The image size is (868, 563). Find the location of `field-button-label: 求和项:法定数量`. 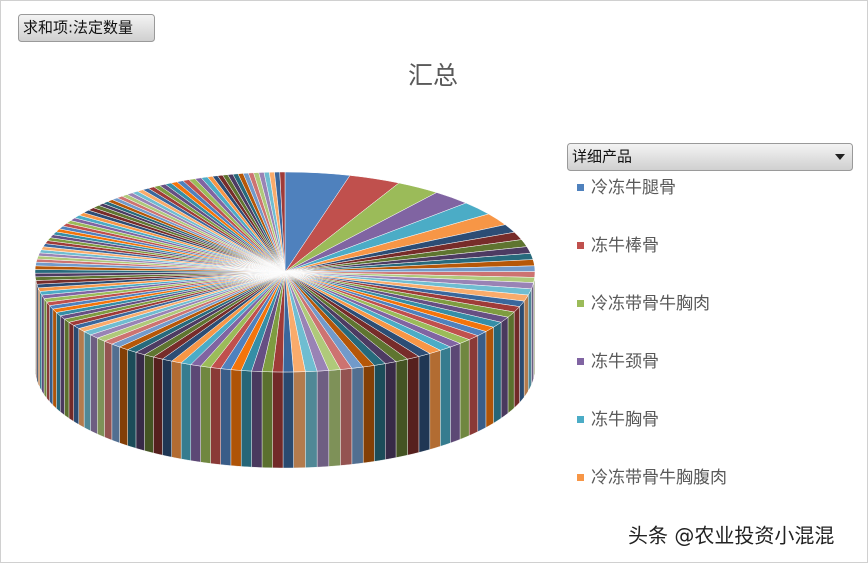

field-button-label: 求和项:法定数量 is located at coordinates (78, 28).